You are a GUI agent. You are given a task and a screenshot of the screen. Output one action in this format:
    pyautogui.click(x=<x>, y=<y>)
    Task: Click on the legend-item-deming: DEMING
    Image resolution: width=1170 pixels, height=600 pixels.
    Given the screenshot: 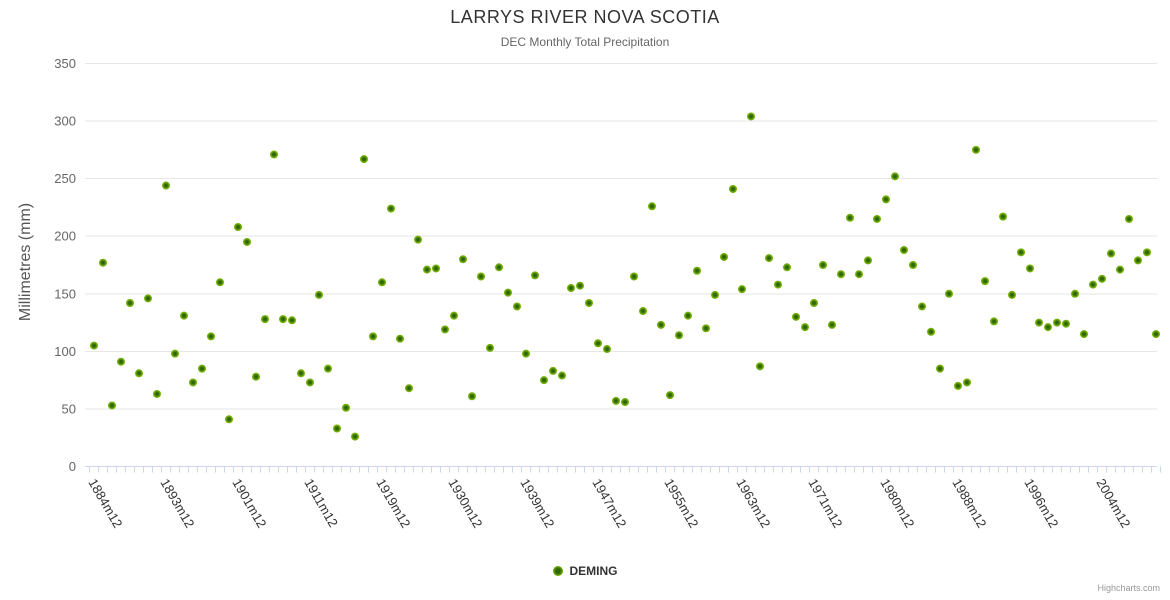 What is the action you would take?
    pyautogui.click(x=585, y=571)
    